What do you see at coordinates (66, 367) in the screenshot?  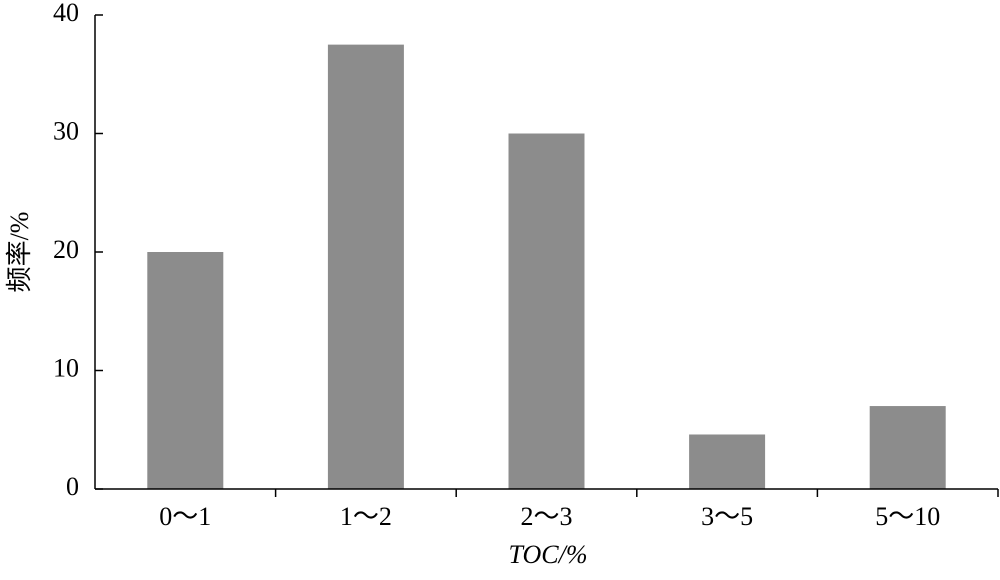 I see `y-tick-label: 10` at bounding box center [66, 367].